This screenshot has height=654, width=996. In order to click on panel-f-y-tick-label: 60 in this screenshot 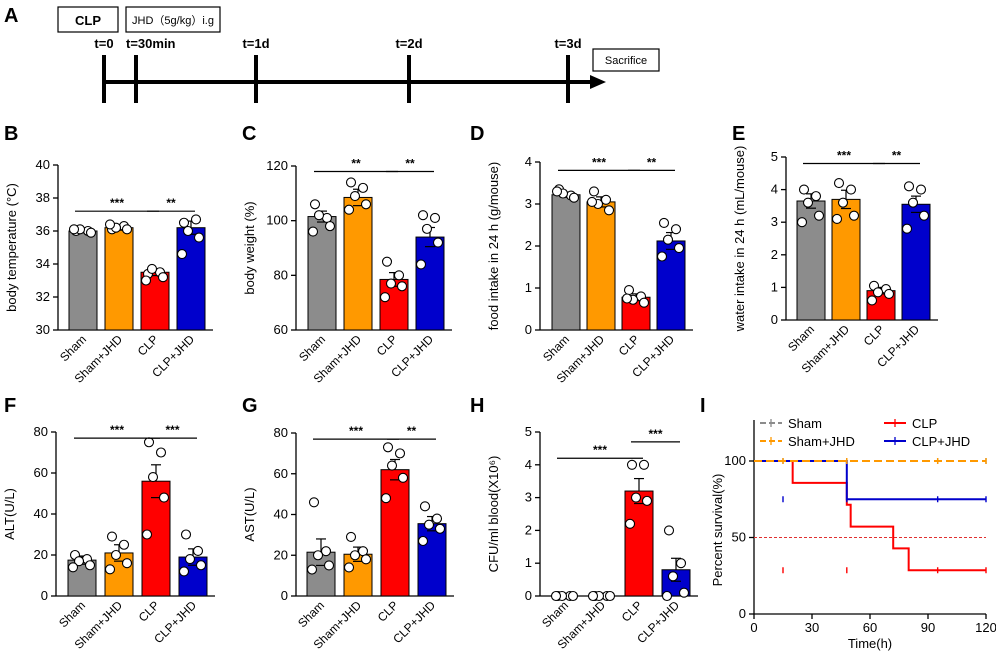, I will do `click(41, 472)`.